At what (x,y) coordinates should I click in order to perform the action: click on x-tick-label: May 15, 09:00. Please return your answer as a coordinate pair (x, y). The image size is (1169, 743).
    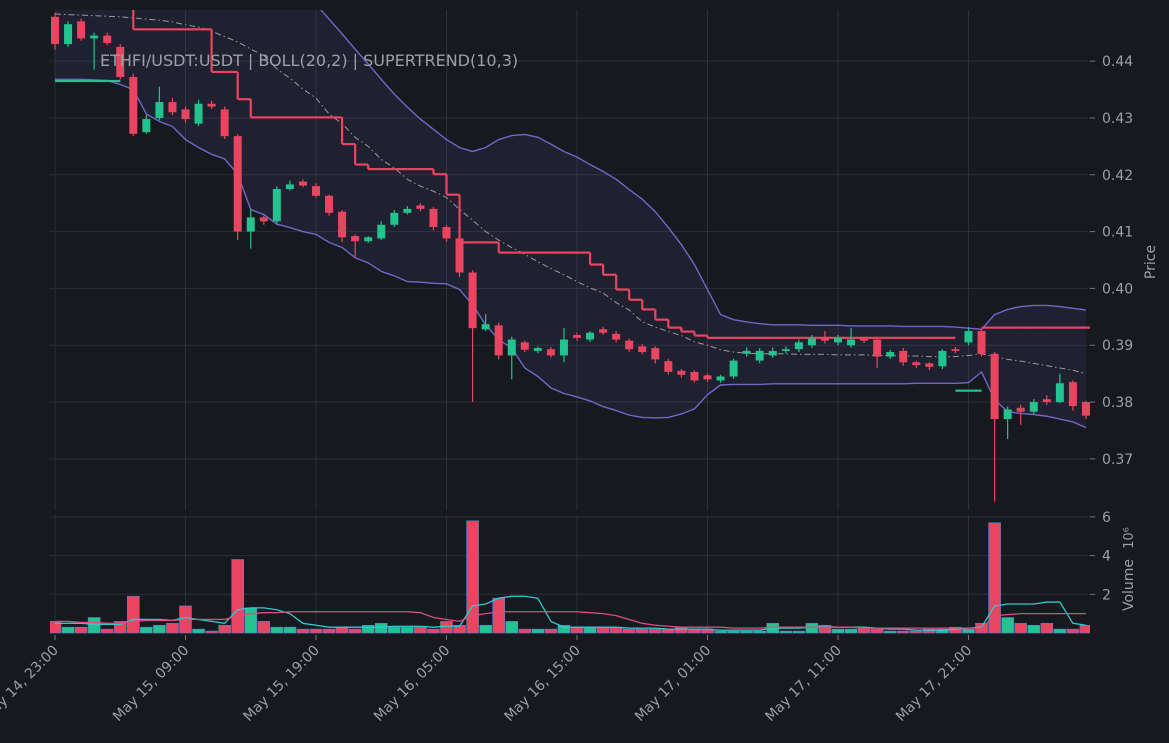
    Looking at the image, I should click on (151, 684).